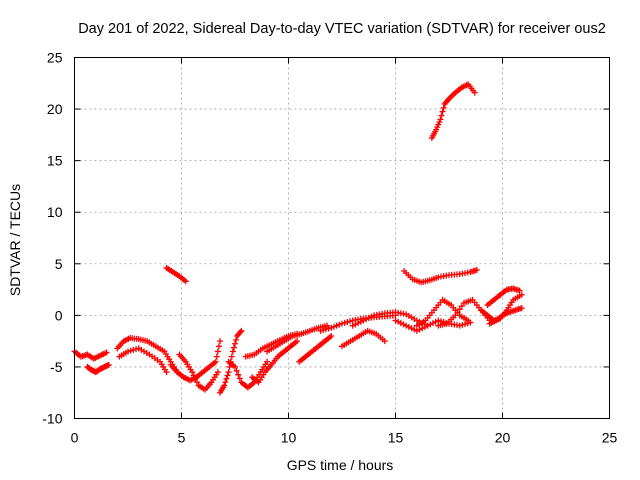  Describe the element at coordinates (363, 338) in the screenshot. I see `series-track-o` at that location.